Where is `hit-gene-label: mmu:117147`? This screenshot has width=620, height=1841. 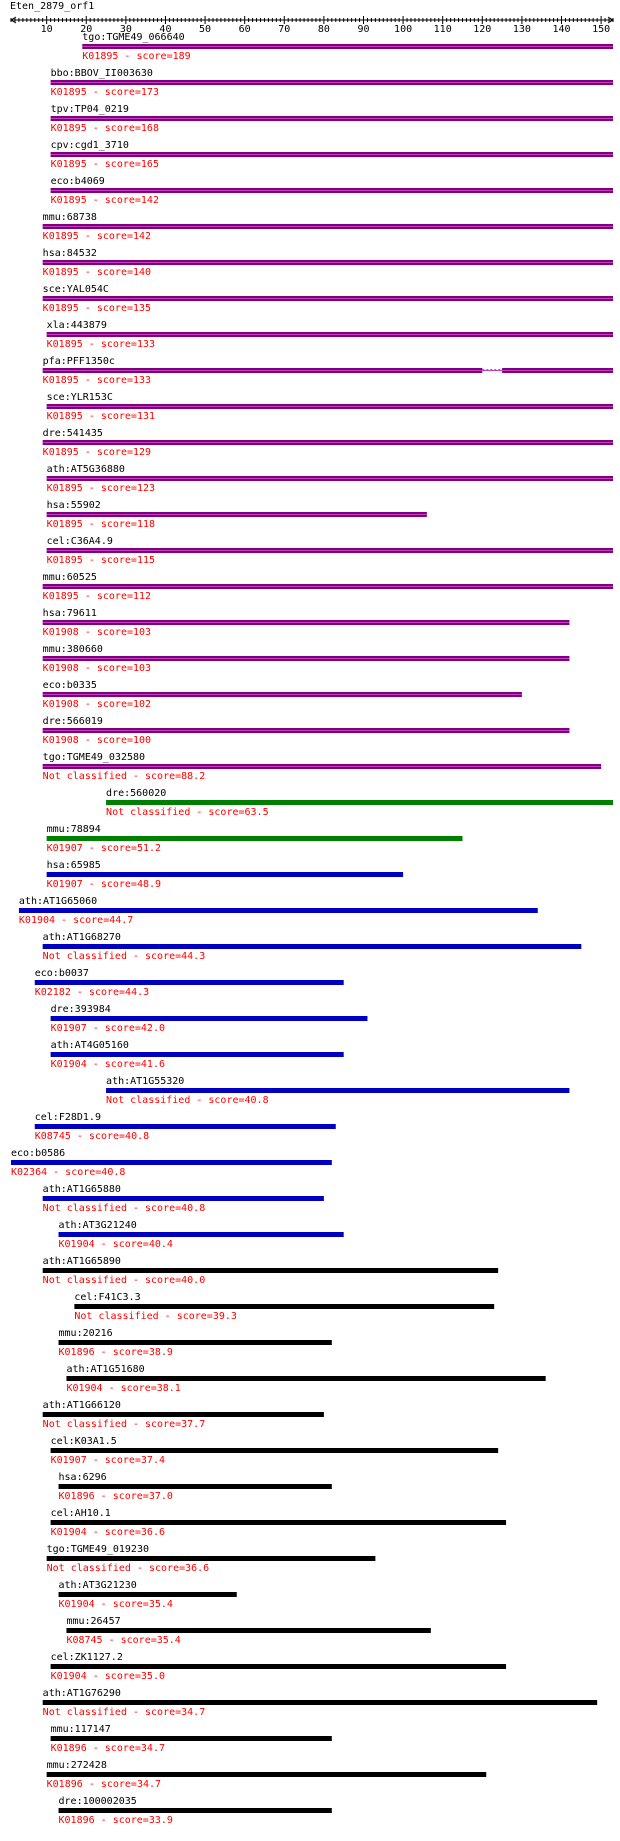 hit-gene-label: mmu:117147 is located at coordinates (81, 1729).